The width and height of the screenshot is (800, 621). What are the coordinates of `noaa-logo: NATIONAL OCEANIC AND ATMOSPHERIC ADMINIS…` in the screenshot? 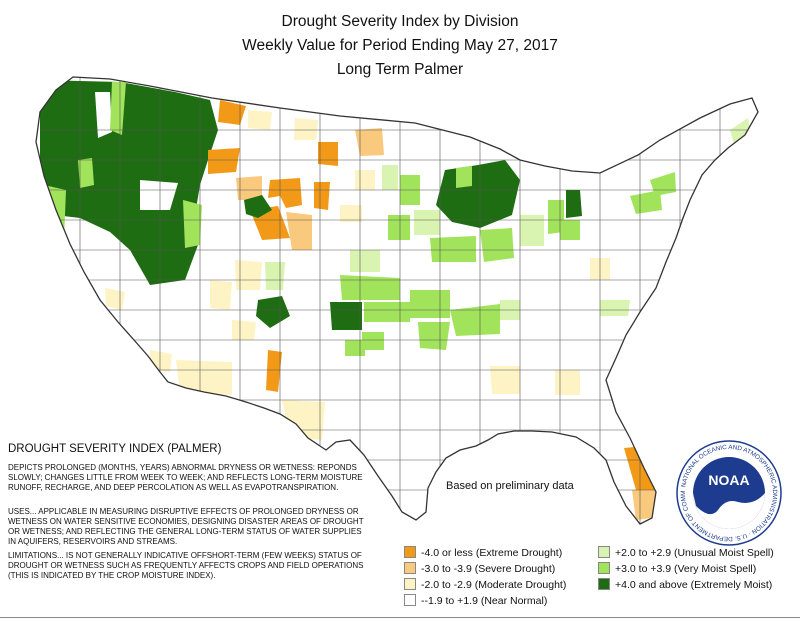 It's located at (729, 493).